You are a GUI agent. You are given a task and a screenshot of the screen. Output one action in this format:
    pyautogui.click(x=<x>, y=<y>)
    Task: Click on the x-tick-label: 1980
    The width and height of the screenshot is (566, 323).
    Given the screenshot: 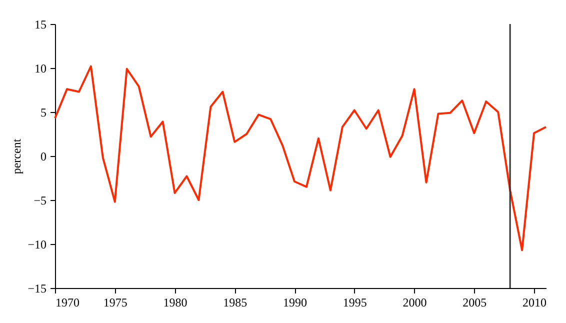 What is the action you would take?
    pyautogui.click(x=175, y=303)
    